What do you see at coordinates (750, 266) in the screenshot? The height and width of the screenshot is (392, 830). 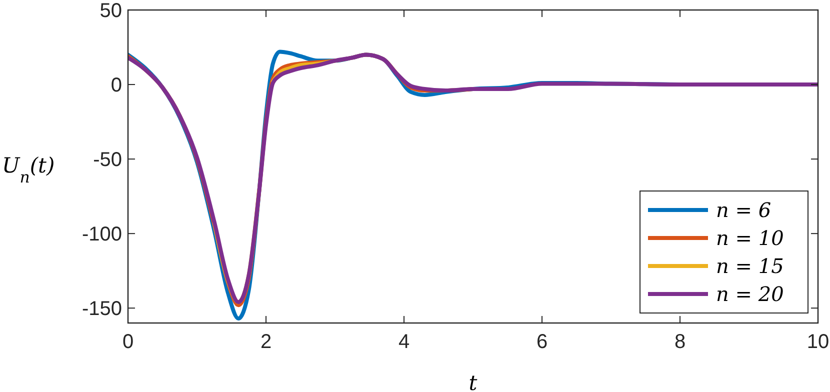 I see `legend-label: n = 15` at bounding box center [750, 266].